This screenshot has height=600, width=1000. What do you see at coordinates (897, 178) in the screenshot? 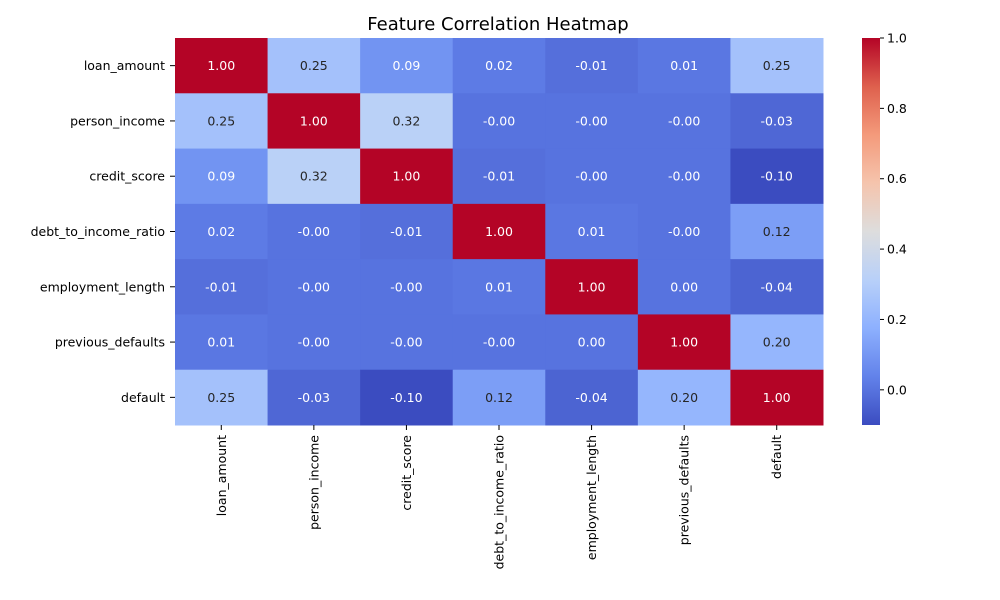
I see `colorbar-tick-label: 0.6` at bounding box center [897, 178].